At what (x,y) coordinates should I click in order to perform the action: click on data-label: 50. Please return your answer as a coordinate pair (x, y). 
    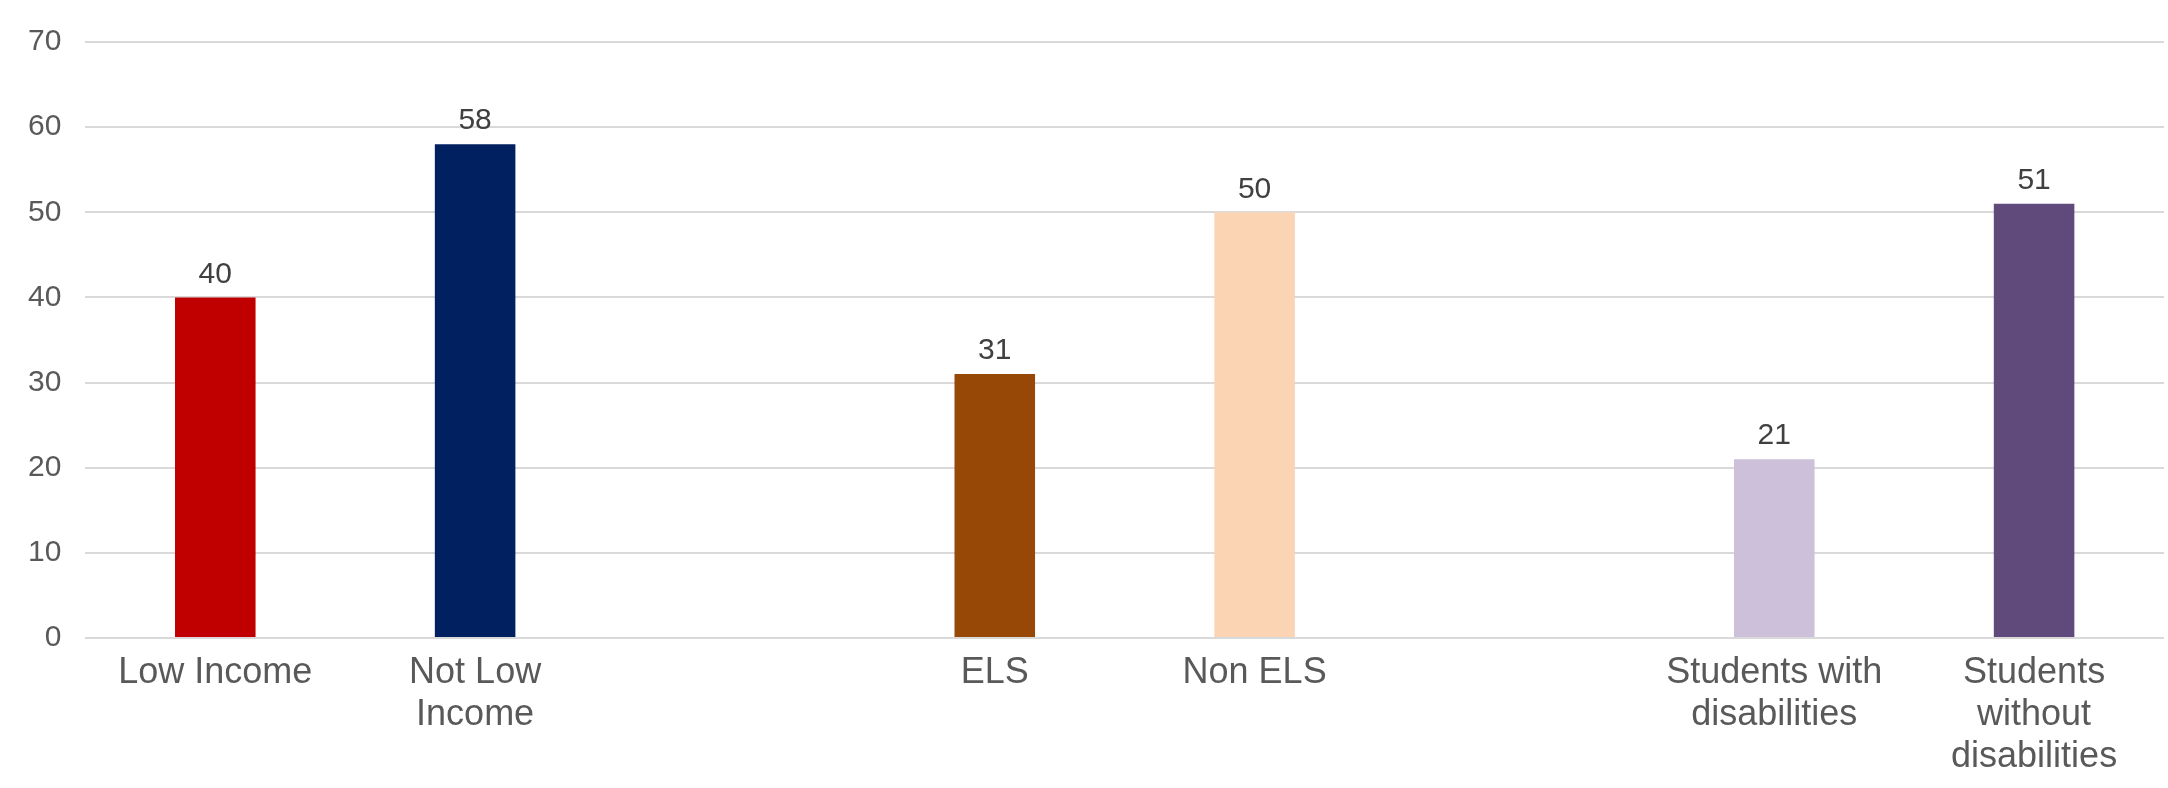
    Looking at the image, I should click on (1254, 187).